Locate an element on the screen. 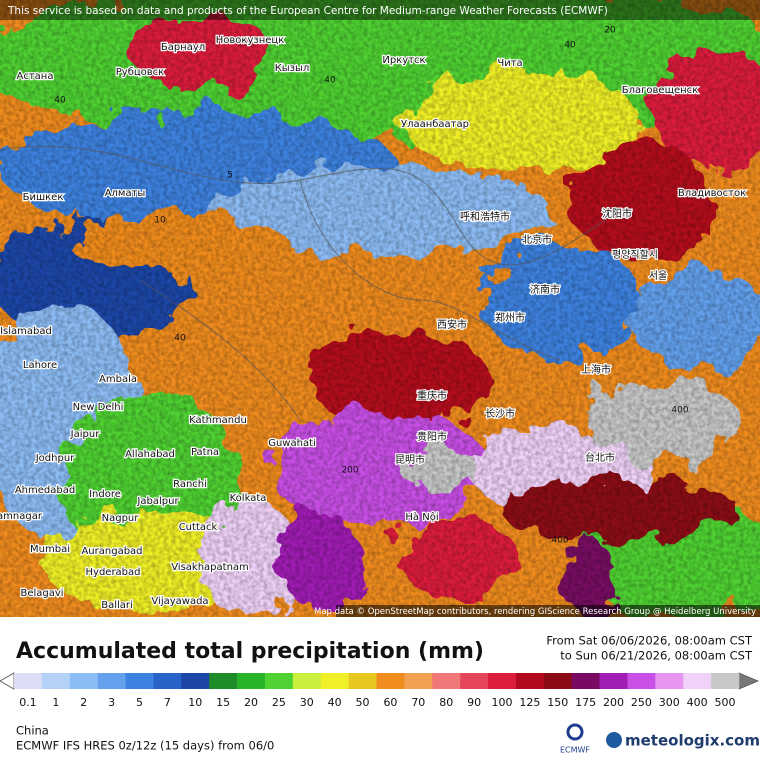 The height and width of the screenshot is (764, 760). place-label: Бишкек is located at coordinates (43, 197).